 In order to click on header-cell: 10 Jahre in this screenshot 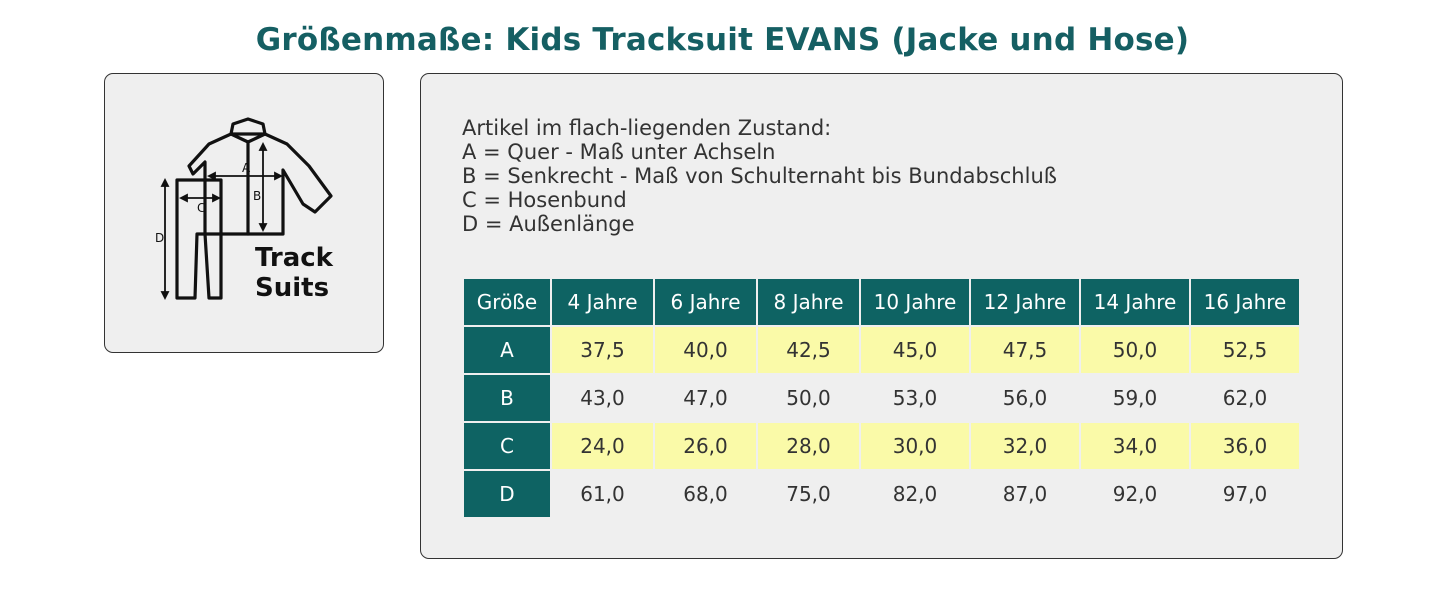, I will do `click(915, 302)`.